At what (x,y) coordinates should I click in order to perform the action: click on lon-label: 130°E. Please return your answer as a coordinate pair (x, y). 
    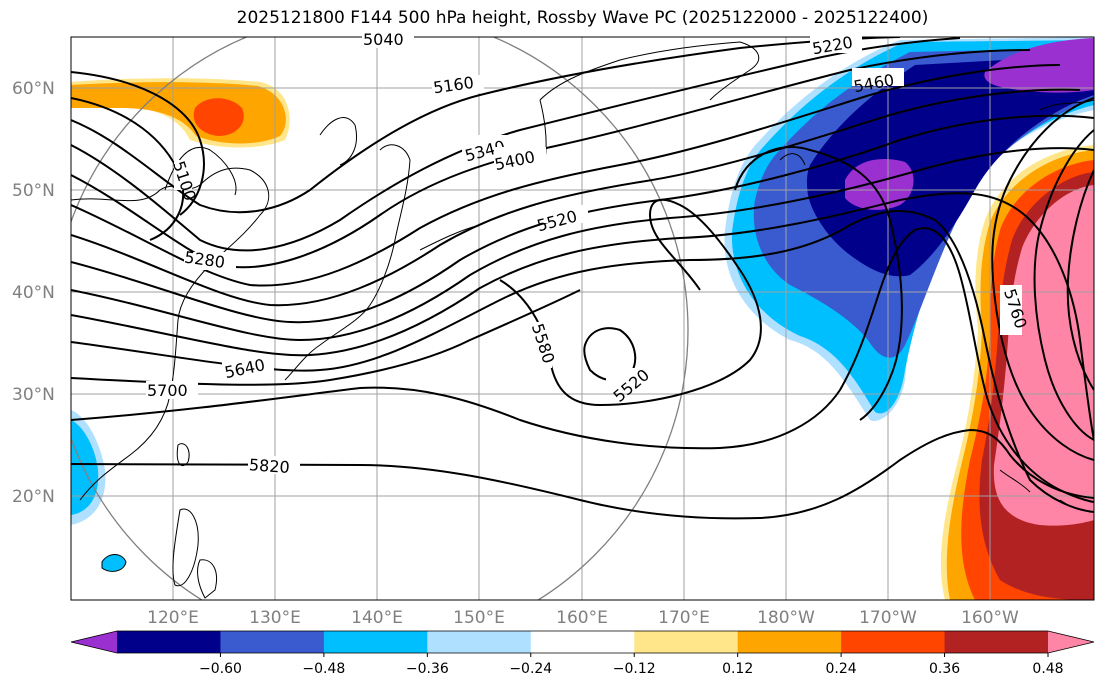
    Looking at the image, I should click on (275, 618).